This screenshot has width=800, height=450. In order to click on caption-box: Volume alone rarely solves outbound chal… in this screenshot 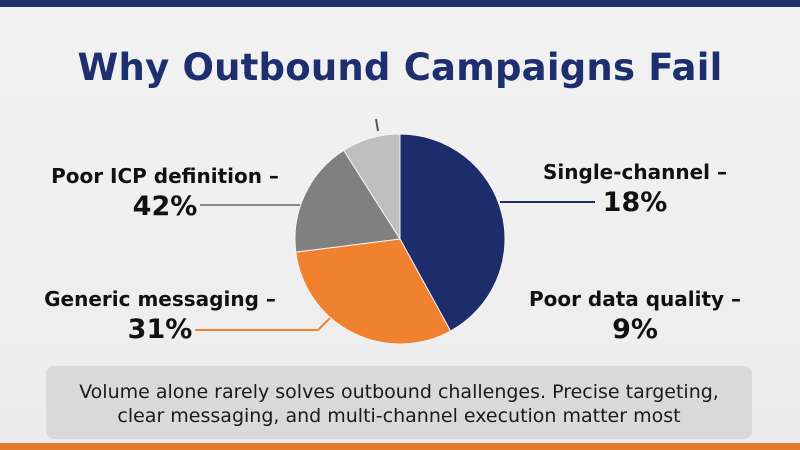, I will do `click(399, 402)`.